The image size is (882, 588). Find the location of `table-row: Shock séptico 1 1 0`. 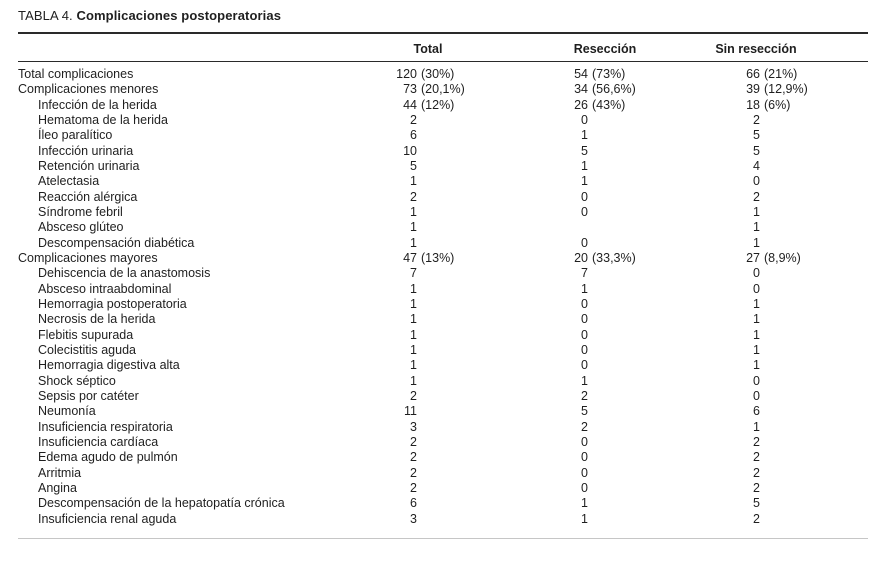

table-row: Shock séptico 1 1 0 is located at coordinates (441, 381).